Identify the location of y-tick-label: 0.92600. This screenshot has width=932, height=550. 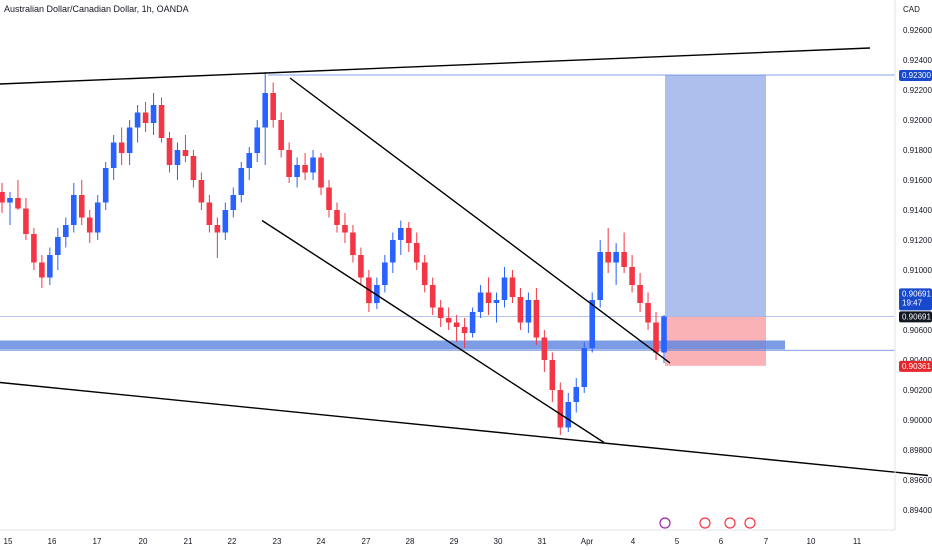
(917, 30).